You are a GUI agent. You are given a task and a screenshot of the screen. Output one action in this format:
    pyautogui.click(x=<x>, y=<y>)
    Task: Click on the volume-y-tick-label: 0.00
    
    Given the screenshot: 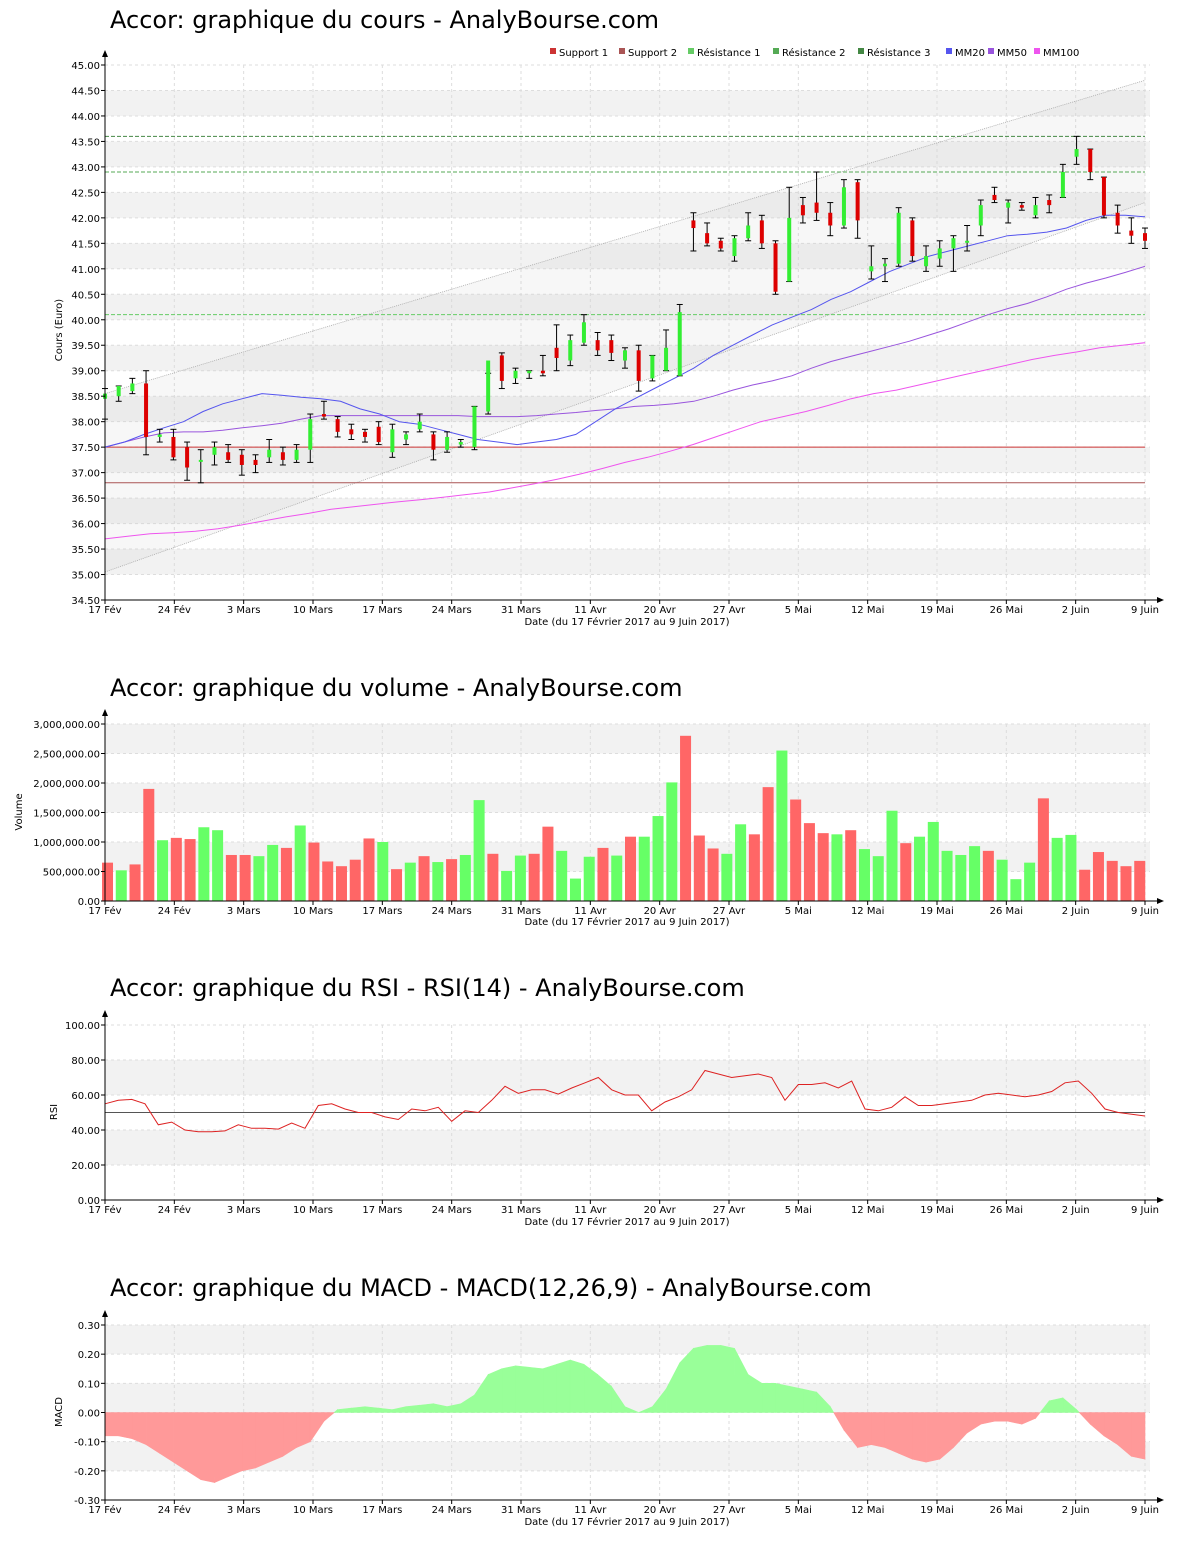 What is the action you would take?
    pyautogui.click(x=89, y=902)
    